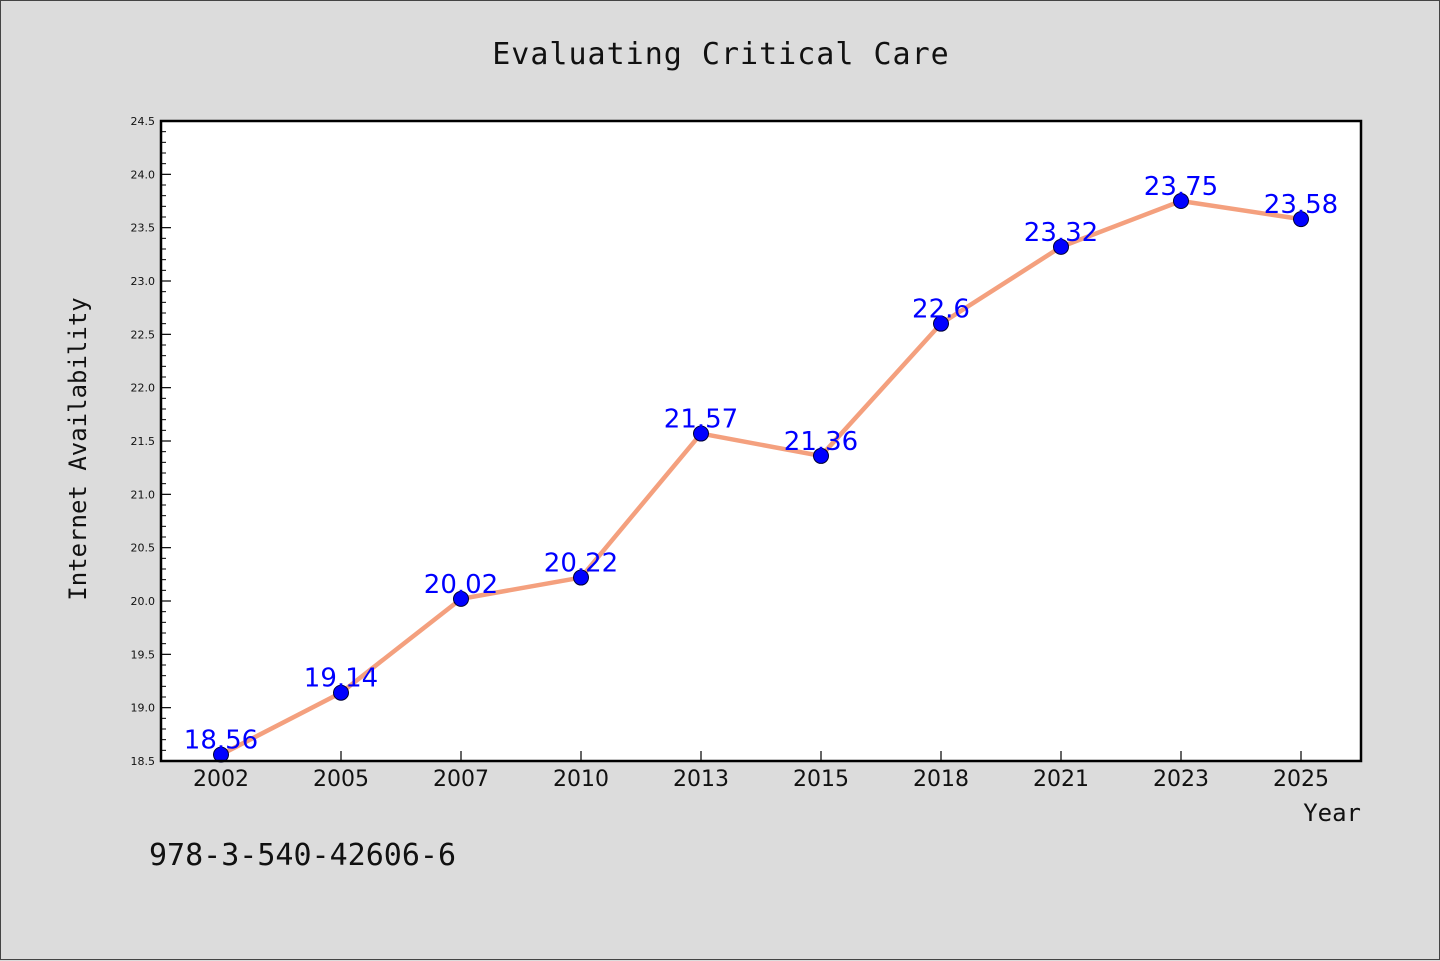  Describe the element at coordinates (143, 334) in the screenshot. I see `y-tick-label: 22.5` at that location.